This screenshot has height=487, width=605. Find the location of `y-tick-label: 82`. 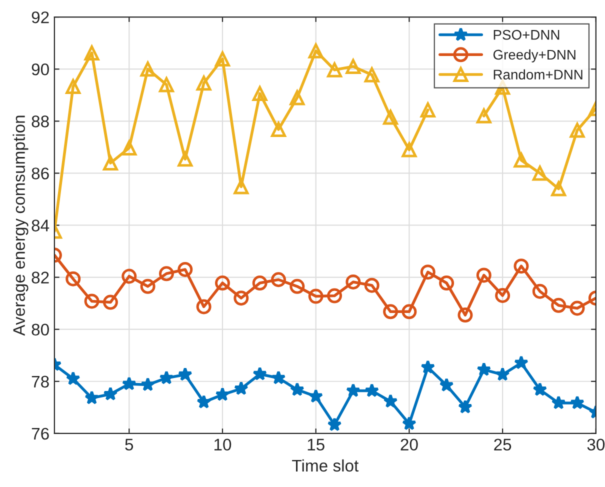

y-tick-label: 82 is located at coordinates (40, 278).